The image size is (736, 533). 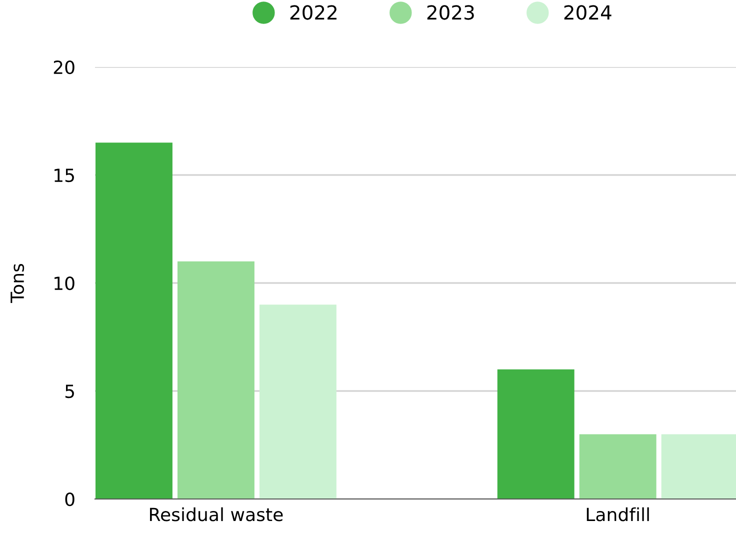 What do you see at coordinates (69, 391) in the screenshot?
I see `y-tick-label: 5` at bounding box center [69, 391].